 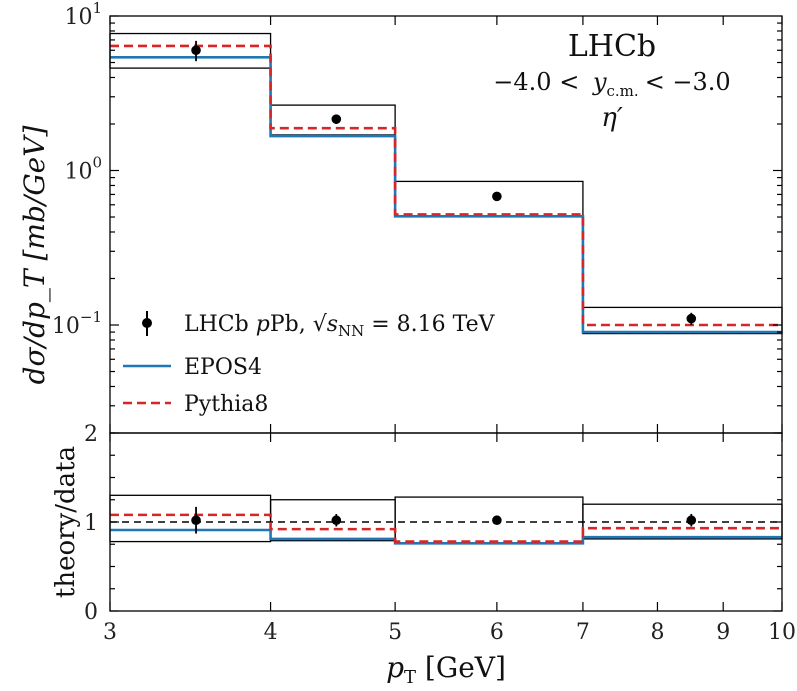 I want to click on rapidity-sub: c.m., so click(x=623, y=91).